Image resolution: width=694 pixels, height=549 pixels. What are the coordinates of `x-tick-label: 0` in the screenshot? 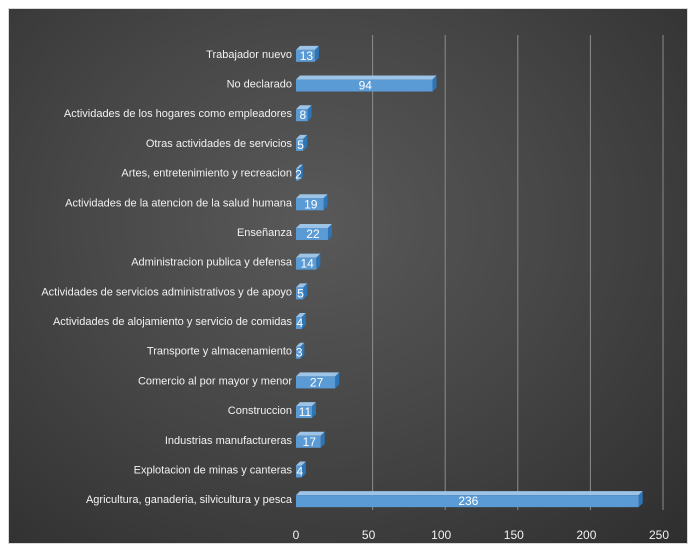 It's located at (296, 535).